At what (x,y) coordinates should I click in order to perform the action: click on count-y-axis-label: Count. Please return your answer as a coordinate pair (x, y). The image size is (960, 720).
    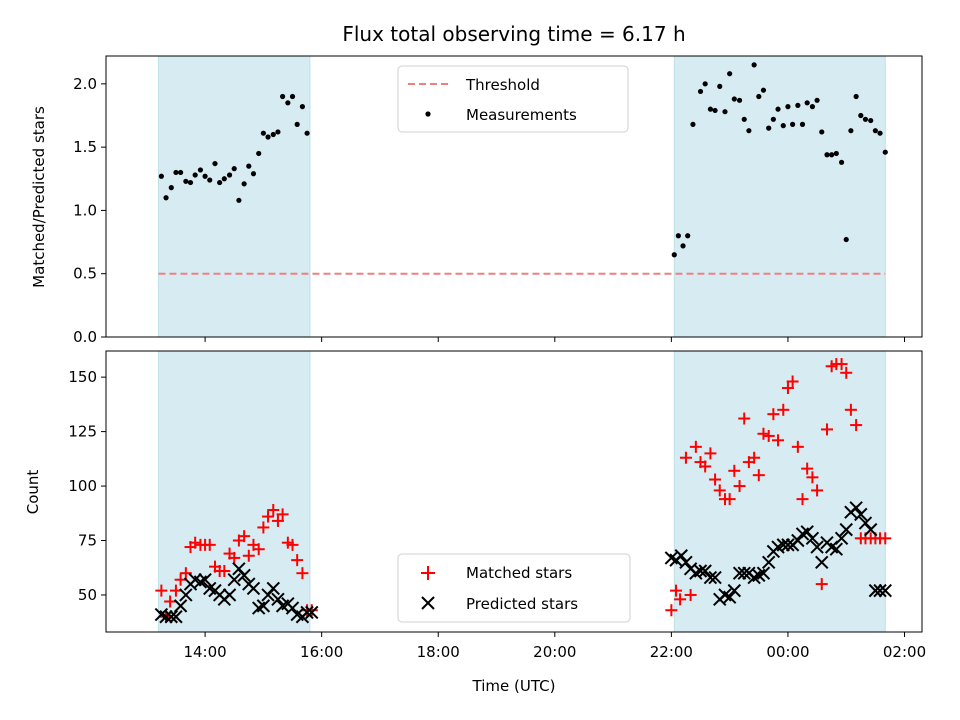
    Looking at the image, I should click on (33, 492).